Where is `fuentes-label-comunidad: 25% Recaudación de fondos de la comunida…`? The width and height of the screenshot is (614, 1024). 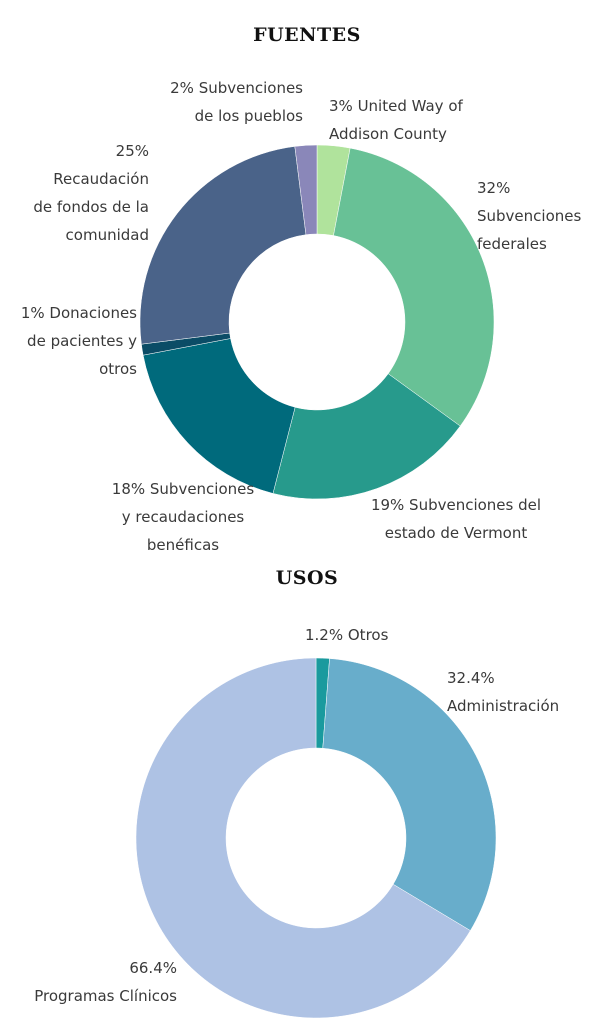 fuentes-label-comunidad: 25% Recaudación de fondos de la comunida… is located at coordinates (91, 193).